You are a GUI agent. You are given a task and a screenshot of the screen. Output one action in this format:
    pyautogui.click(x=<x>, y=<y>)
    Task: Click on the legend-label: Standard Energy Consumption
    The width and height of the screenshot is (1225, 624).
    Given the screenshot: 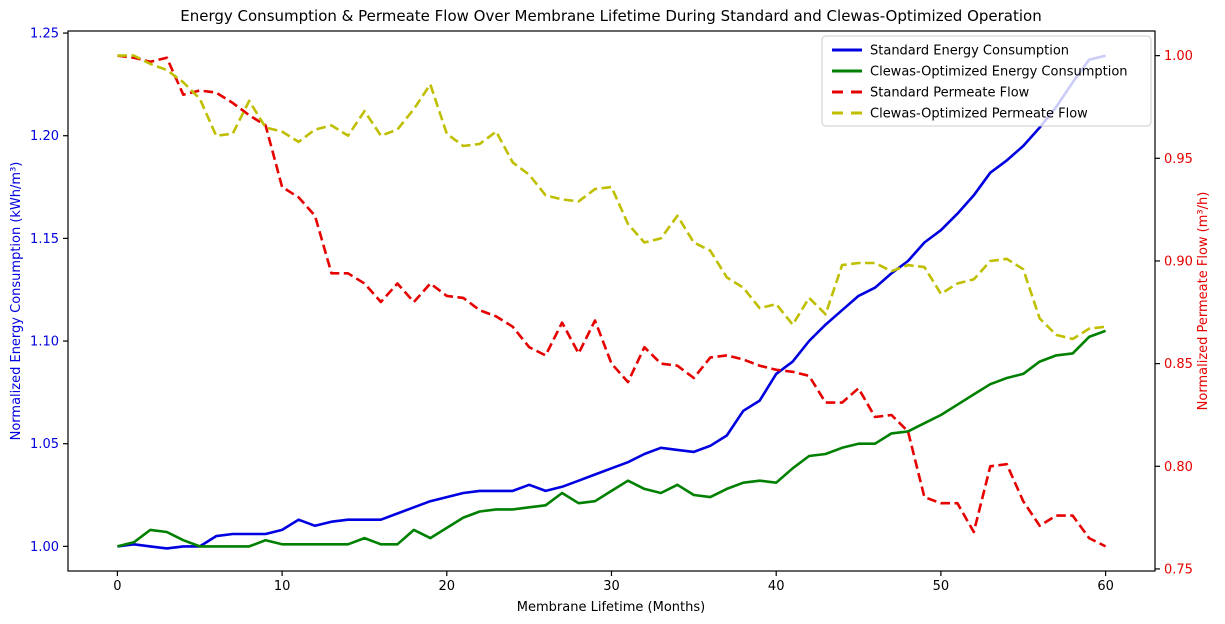 What is the action you would take?
    pyautogui.click(x=969, y=51)
    